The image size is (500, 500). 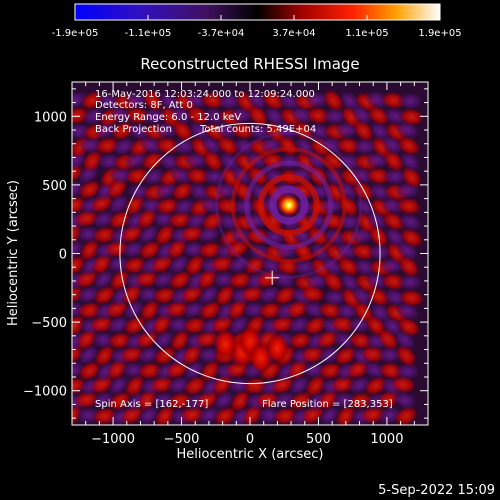 I want to click on colorbar-tick-label: -1.1e+05, so click(x=148, y=33).